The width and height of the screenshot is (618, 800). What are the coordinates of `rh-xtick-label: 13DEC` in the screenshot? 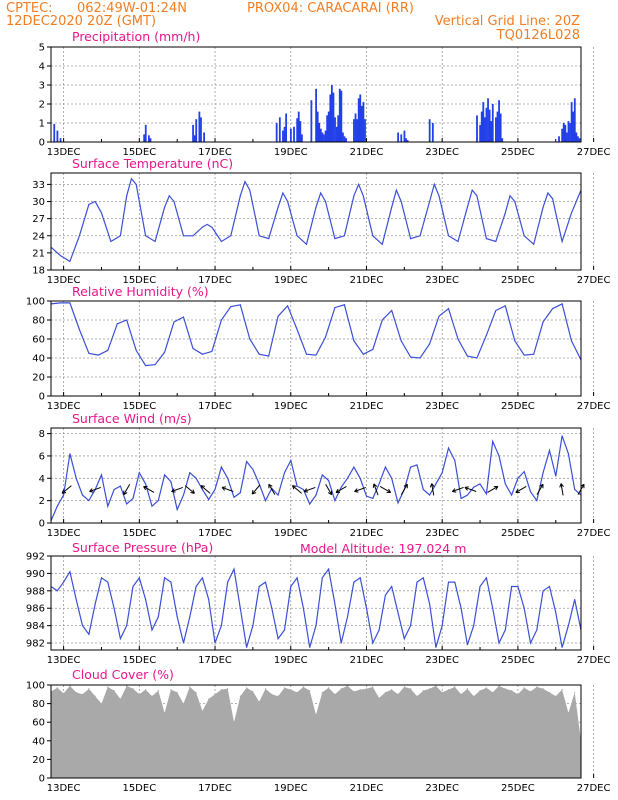 It's located at (64, 406).